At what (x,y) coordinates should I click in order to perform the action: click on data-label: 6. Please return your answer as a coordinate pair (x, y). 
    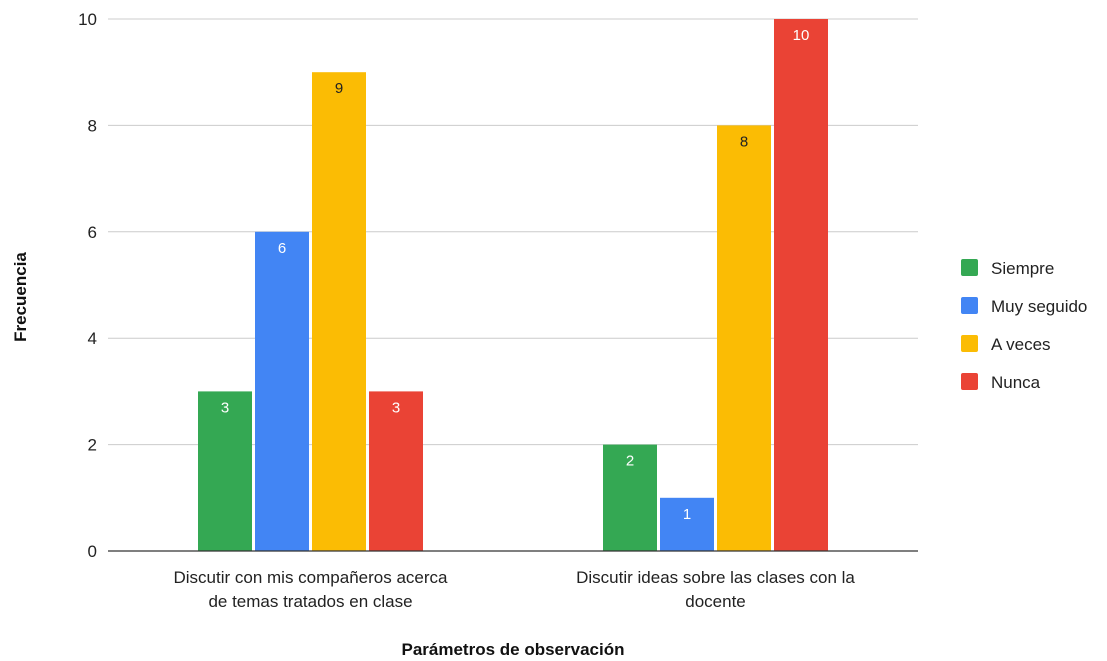
    Looking at the image, I should click on (282, 248).